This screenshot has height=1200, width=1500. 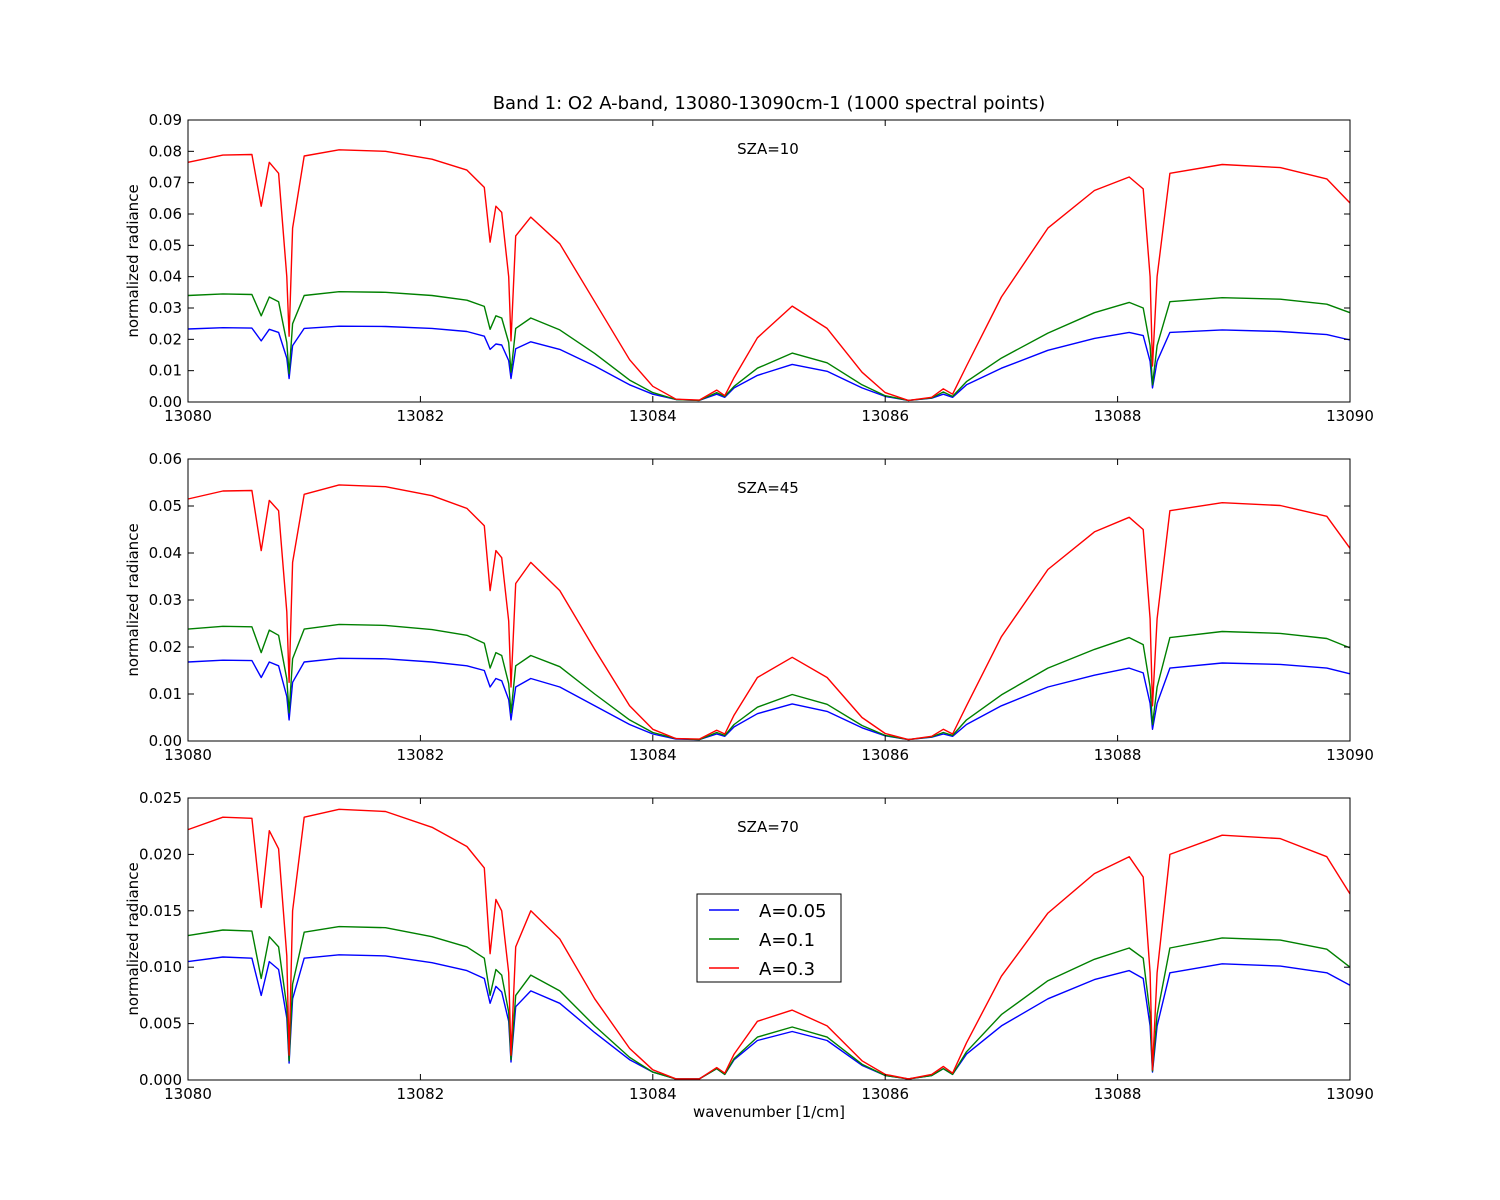 What do you see at coordinates (769, 1112) in the screenshot?
I see `x-axis-label: wavenumber [1/cm]` at bounding box center [769, 1112].